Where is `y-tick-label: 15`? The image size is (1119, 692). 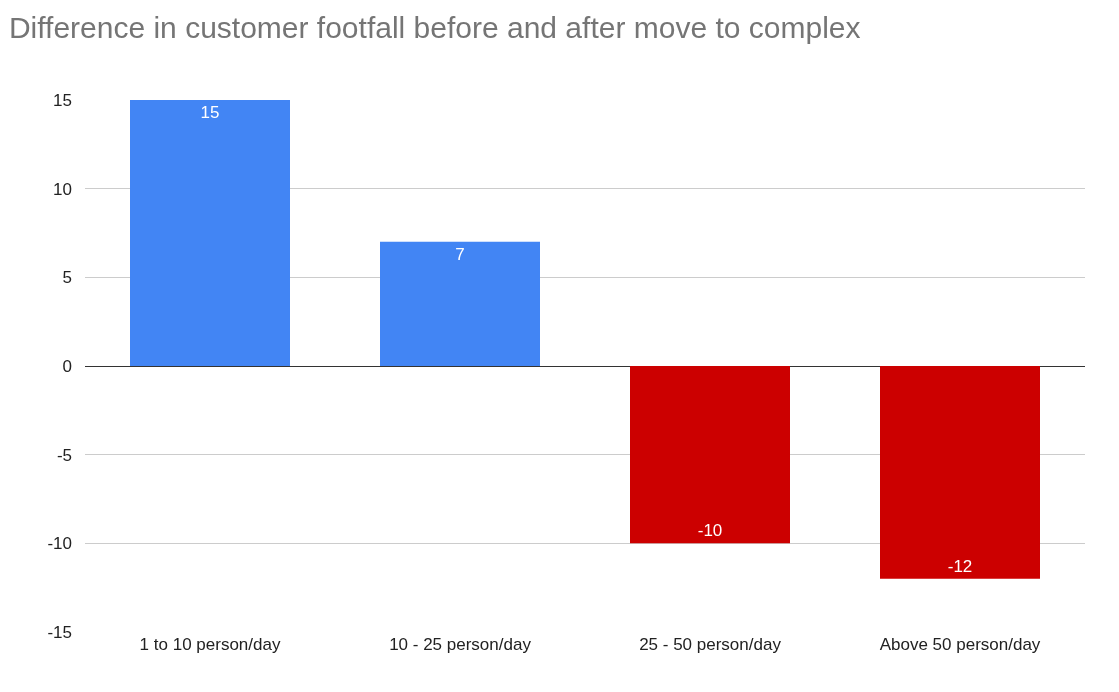
y-tick-label: 15 is located at coordinates (62, 100).